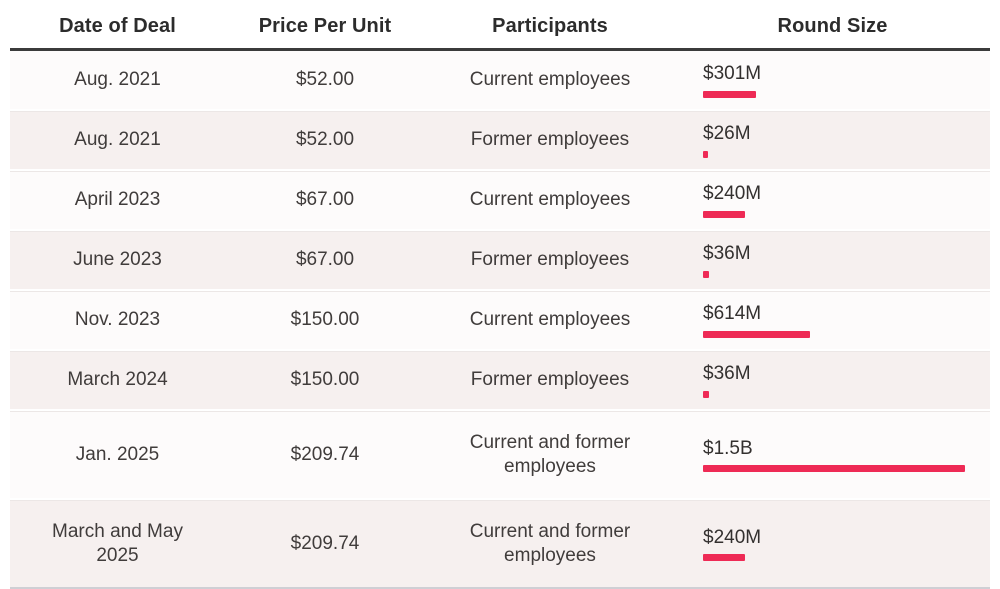 The width and height of the screenshot is (1000, 589). I want to click on header-round-size: Round Size, so click(832, 26).